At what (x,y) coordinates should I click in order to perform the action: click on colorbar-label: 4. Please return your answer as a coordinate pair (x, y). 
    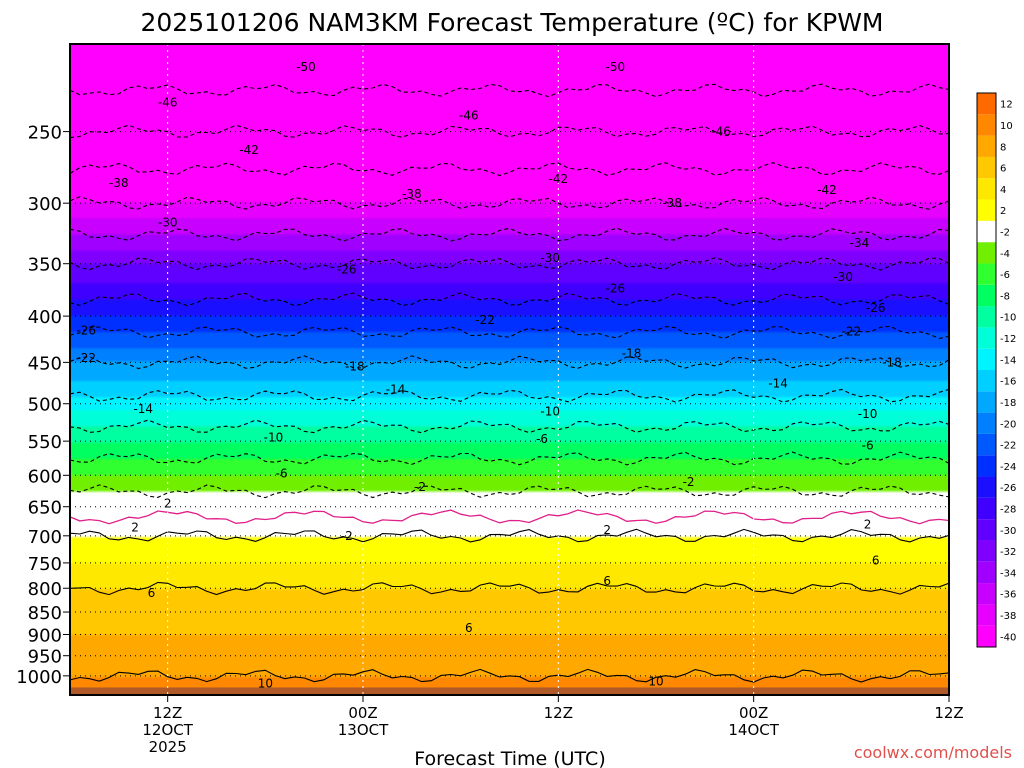
    Looking at the image, I should click on (1003, 190).